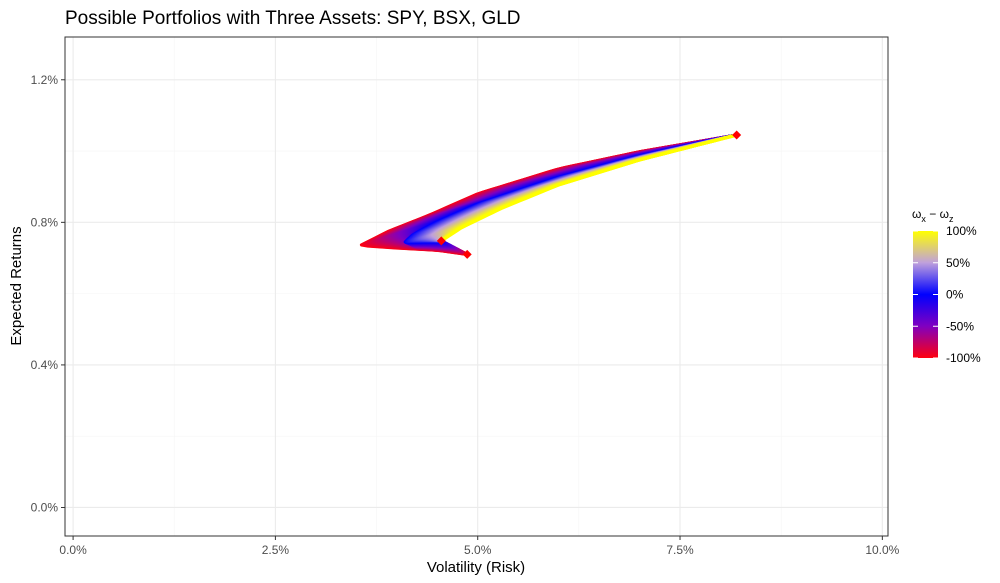 The width and height of the screenshot is (1000, 583). I want to click on legend-entry-label: -50%, so click(960, 326).